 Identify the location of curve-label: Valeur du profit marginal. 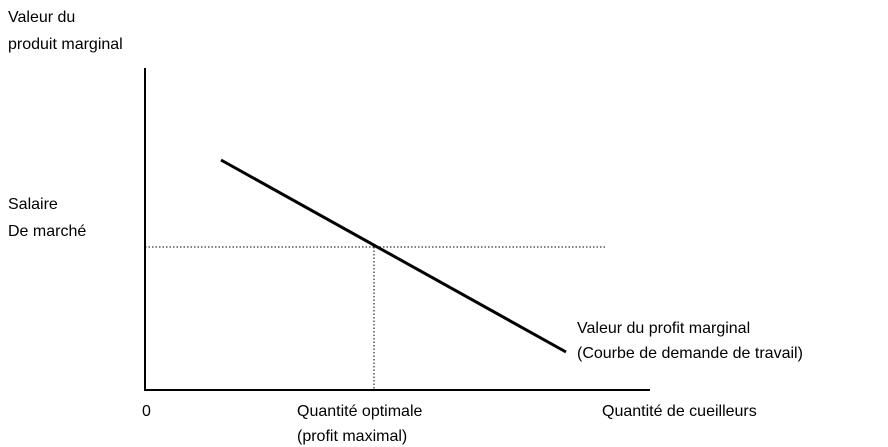
(663, 328).